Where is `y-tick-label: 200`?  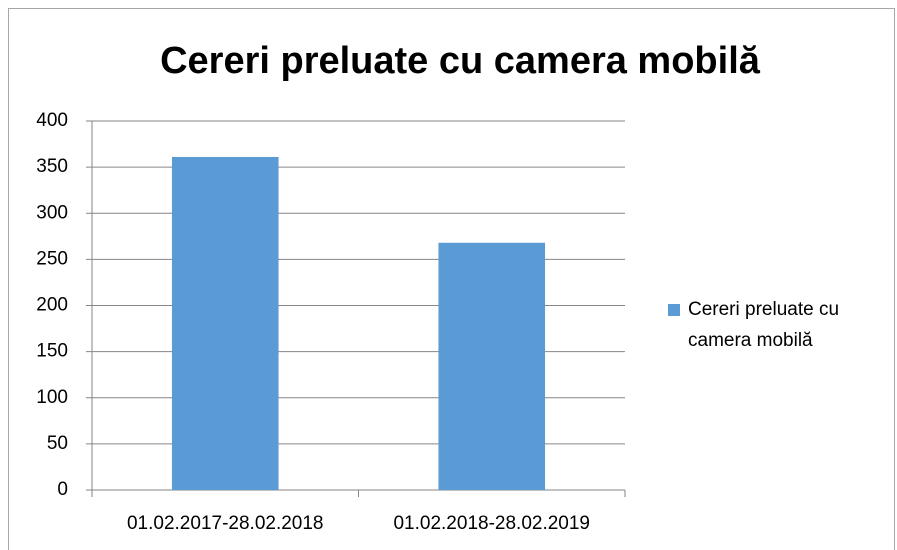
y-tick-label: 200 is located at coordinates (52, 305).